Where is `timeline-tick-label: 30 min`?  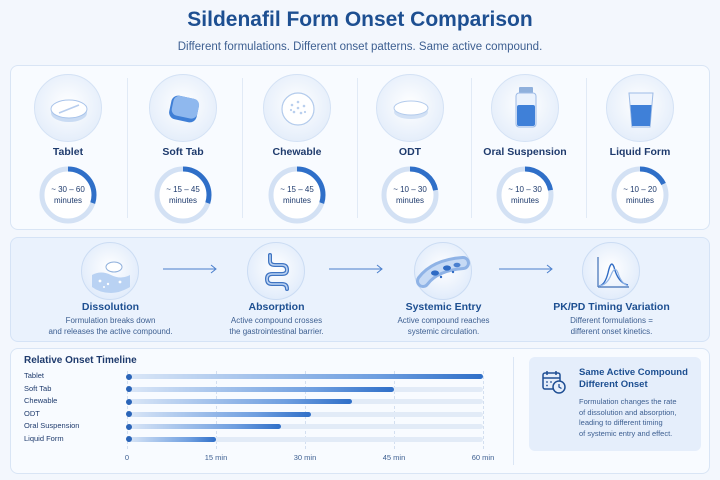 timeline-tick-label: 30 min is located at coordinates (305, 457).